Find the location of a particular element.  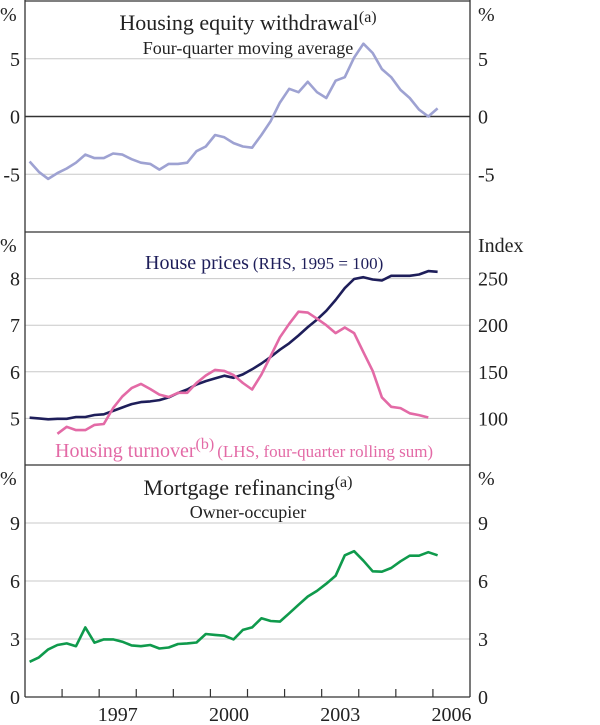

y-tick-label-left: -5 is located at coordinates (11, 175).